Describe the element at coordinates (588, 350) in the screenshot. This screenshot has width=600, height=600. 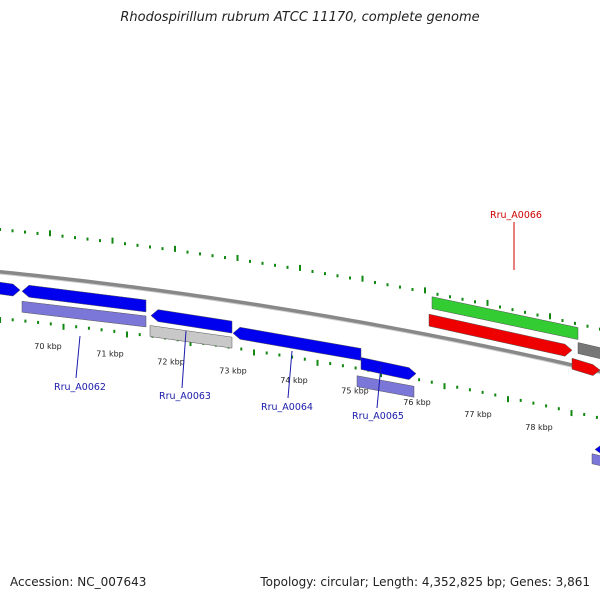
I see `backbone-gene-bar` at that location.